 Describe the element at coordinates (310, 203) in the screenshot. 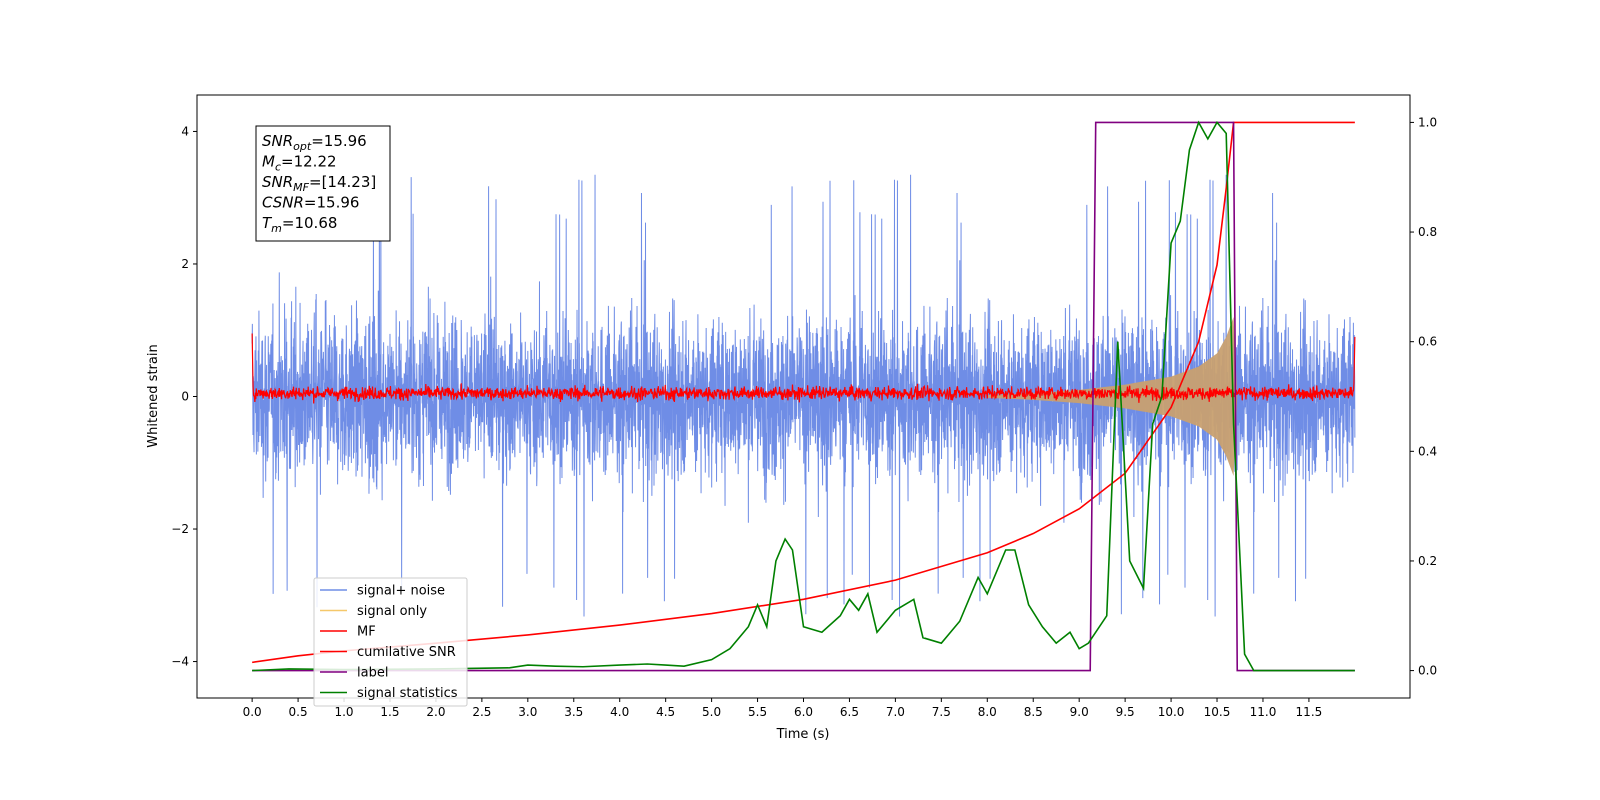

I see `annotation-line: CSNR=15.96` at that location.